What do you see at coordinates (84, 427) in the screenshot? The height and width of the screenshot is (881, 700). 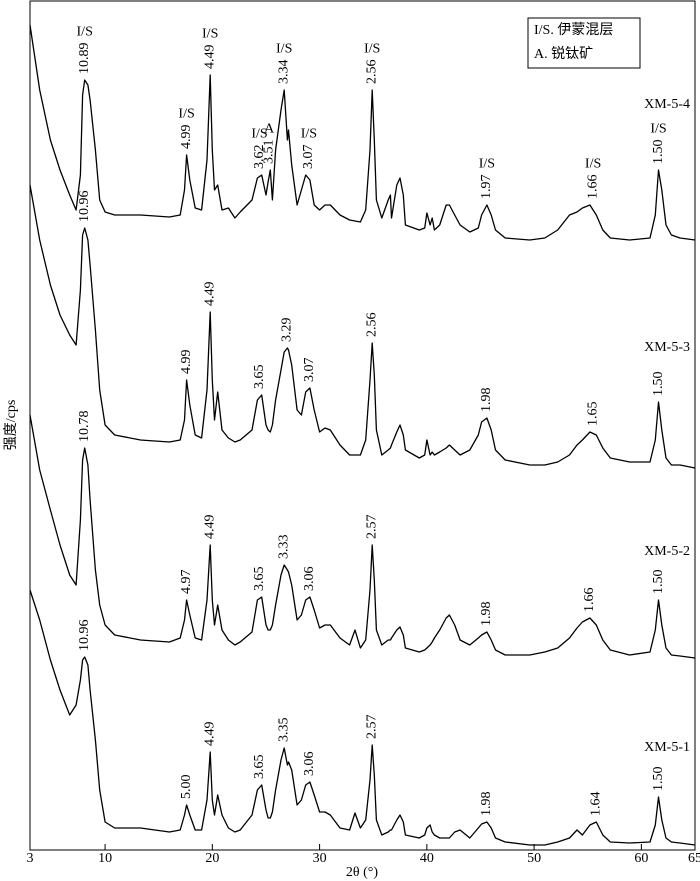 I see `peak-label: 10.78` at bounding box center [84, 427].